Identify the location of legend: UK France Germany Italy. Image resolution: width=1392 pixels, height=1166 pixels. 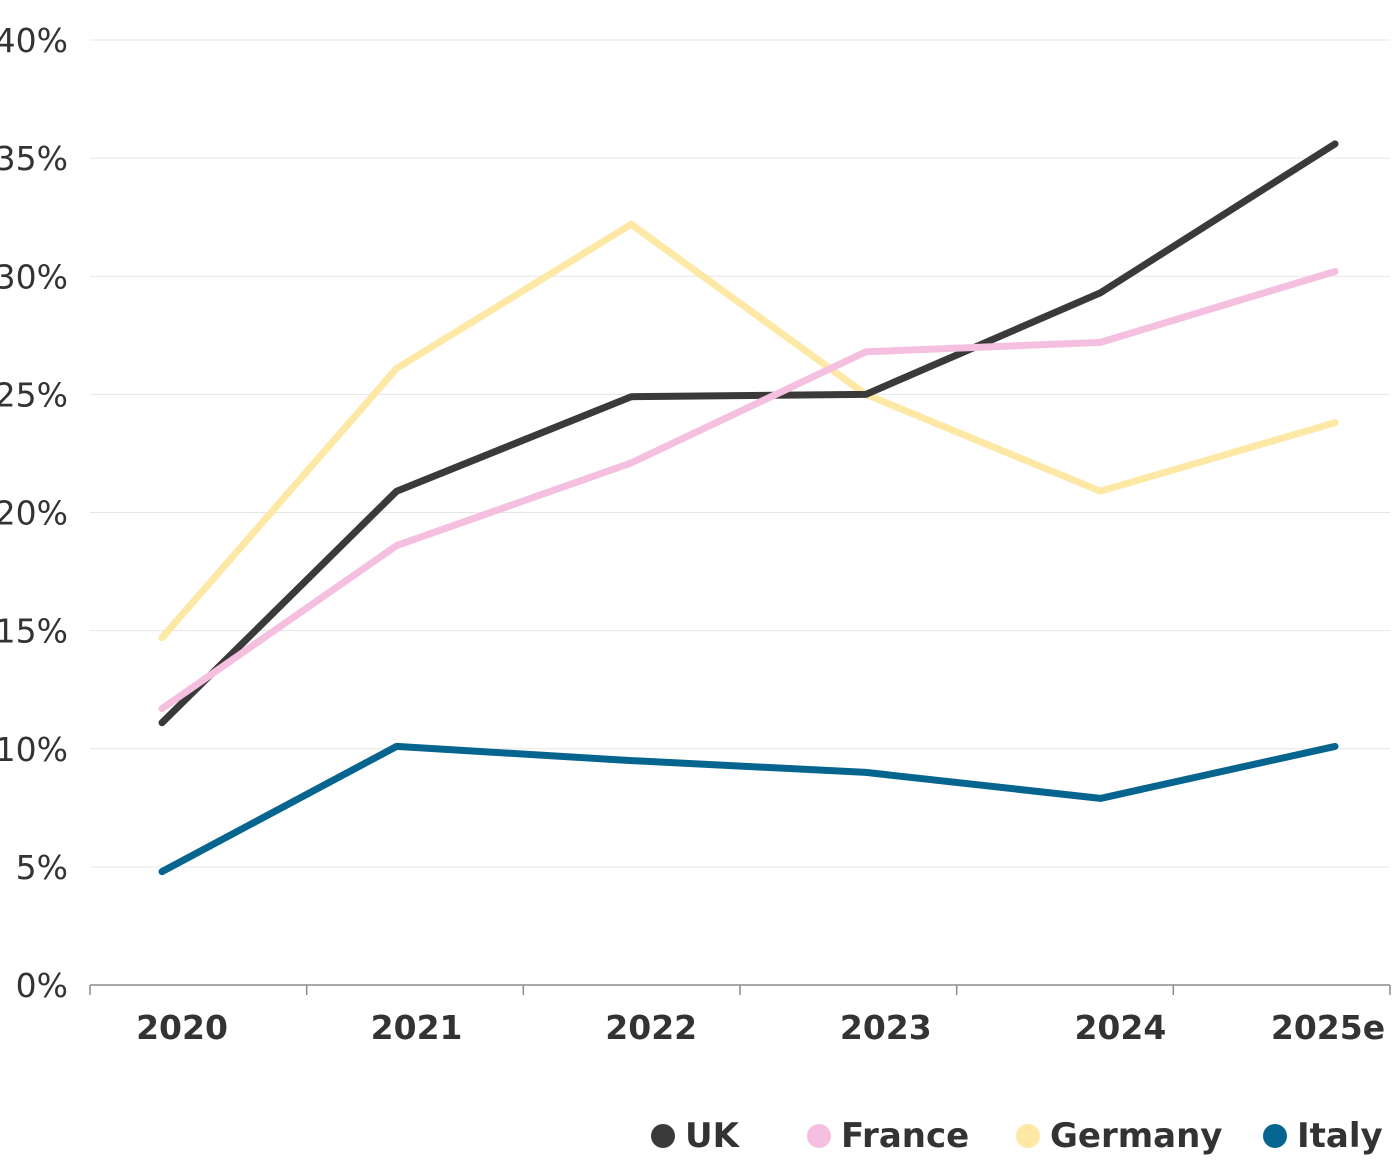
(1017, 1136).